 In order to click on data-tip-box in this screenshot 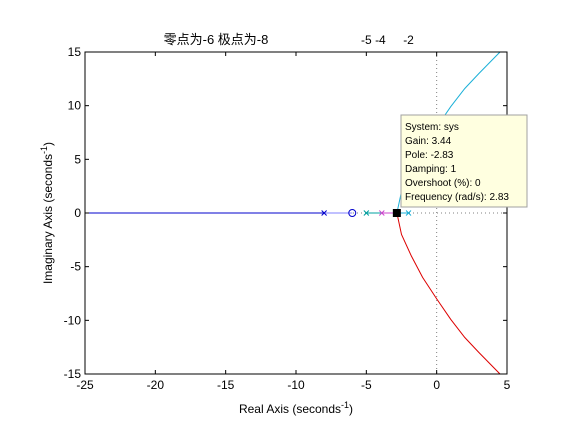, I will do `click(464, 161)`.